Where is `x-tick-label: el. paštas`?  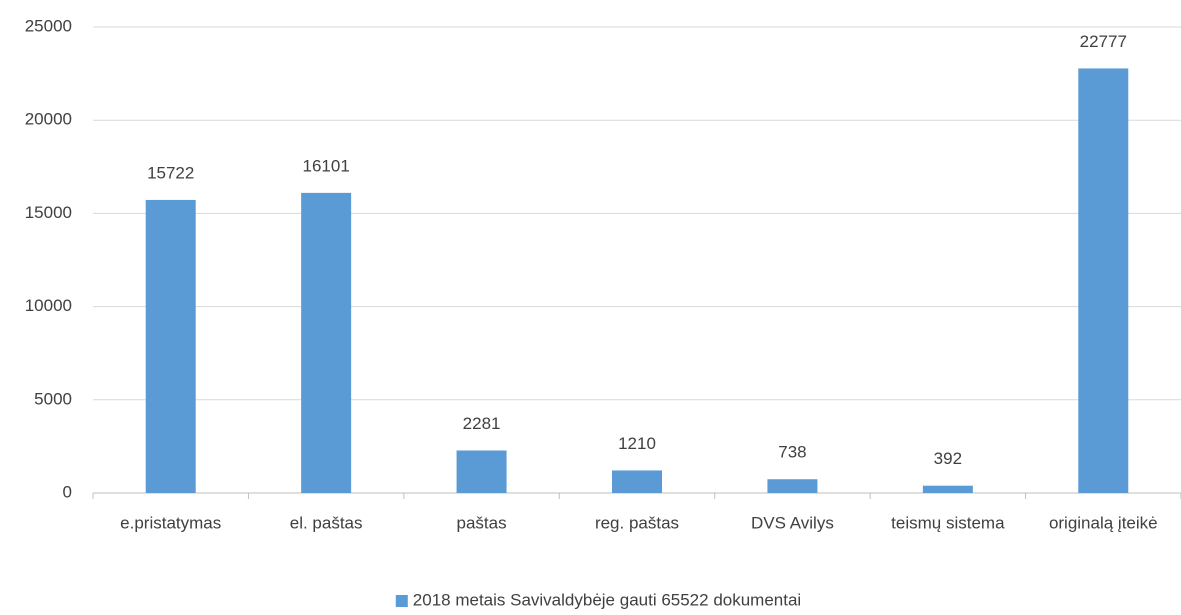
x-tick-label: el. paštas is located at coordinates (326, 522).